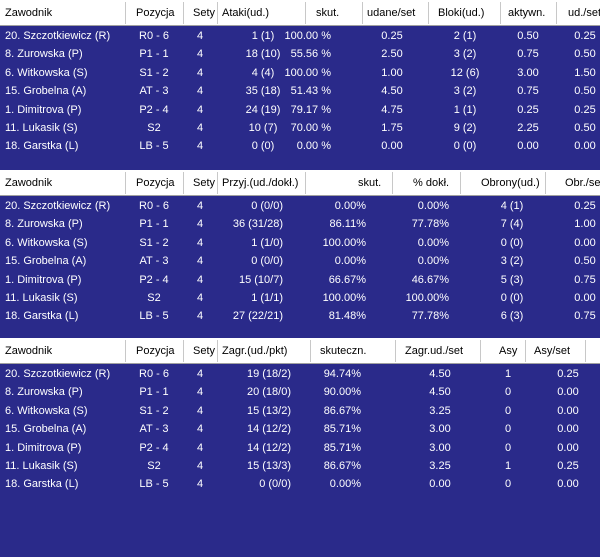 The image size is (600, 557). I want to click on stat-cell: P1 - 1, so click(154, 392).